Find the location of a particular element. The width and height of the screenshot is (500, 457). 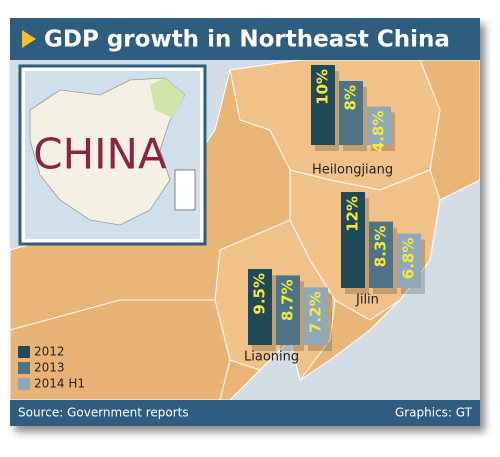

title: GDP growth in Northeast China is located at coordinates (247, 40).